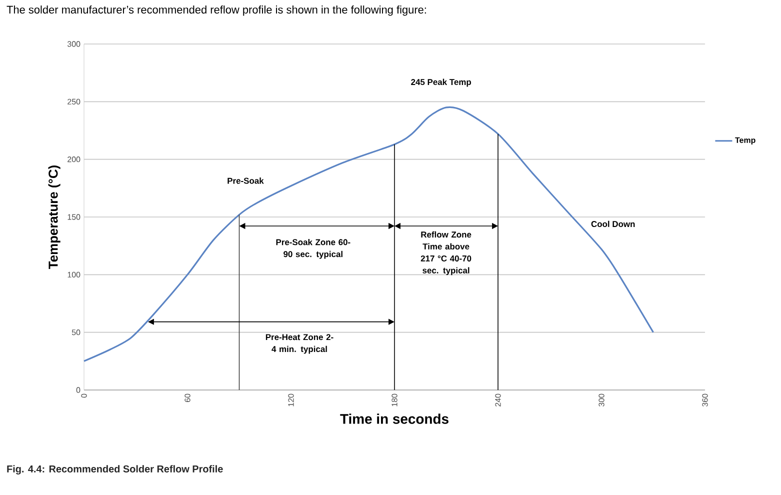 This screenshot has height=495, width=781. I want to click on annotation: Reflow Zone Time above 217 °C 40-70 sec. typical, so click(446, 253).